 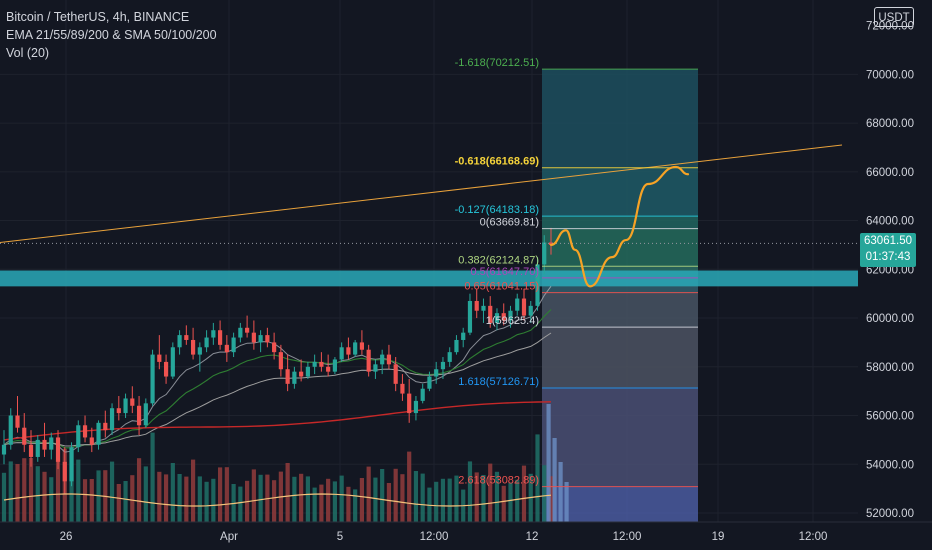 I want to click on fib-level-label: 0.382(62124.87), so click(x=498, y=260).